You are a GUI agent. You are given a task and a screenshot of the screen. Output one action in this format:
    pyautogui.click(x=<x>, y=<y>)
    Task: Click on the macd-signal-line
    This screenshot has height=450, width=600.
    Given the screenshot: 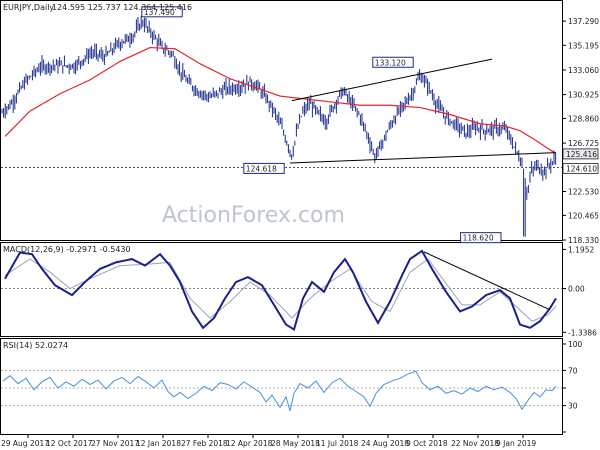 What is the action you would take?
    pyautogui.click(x=280, y=290)
    